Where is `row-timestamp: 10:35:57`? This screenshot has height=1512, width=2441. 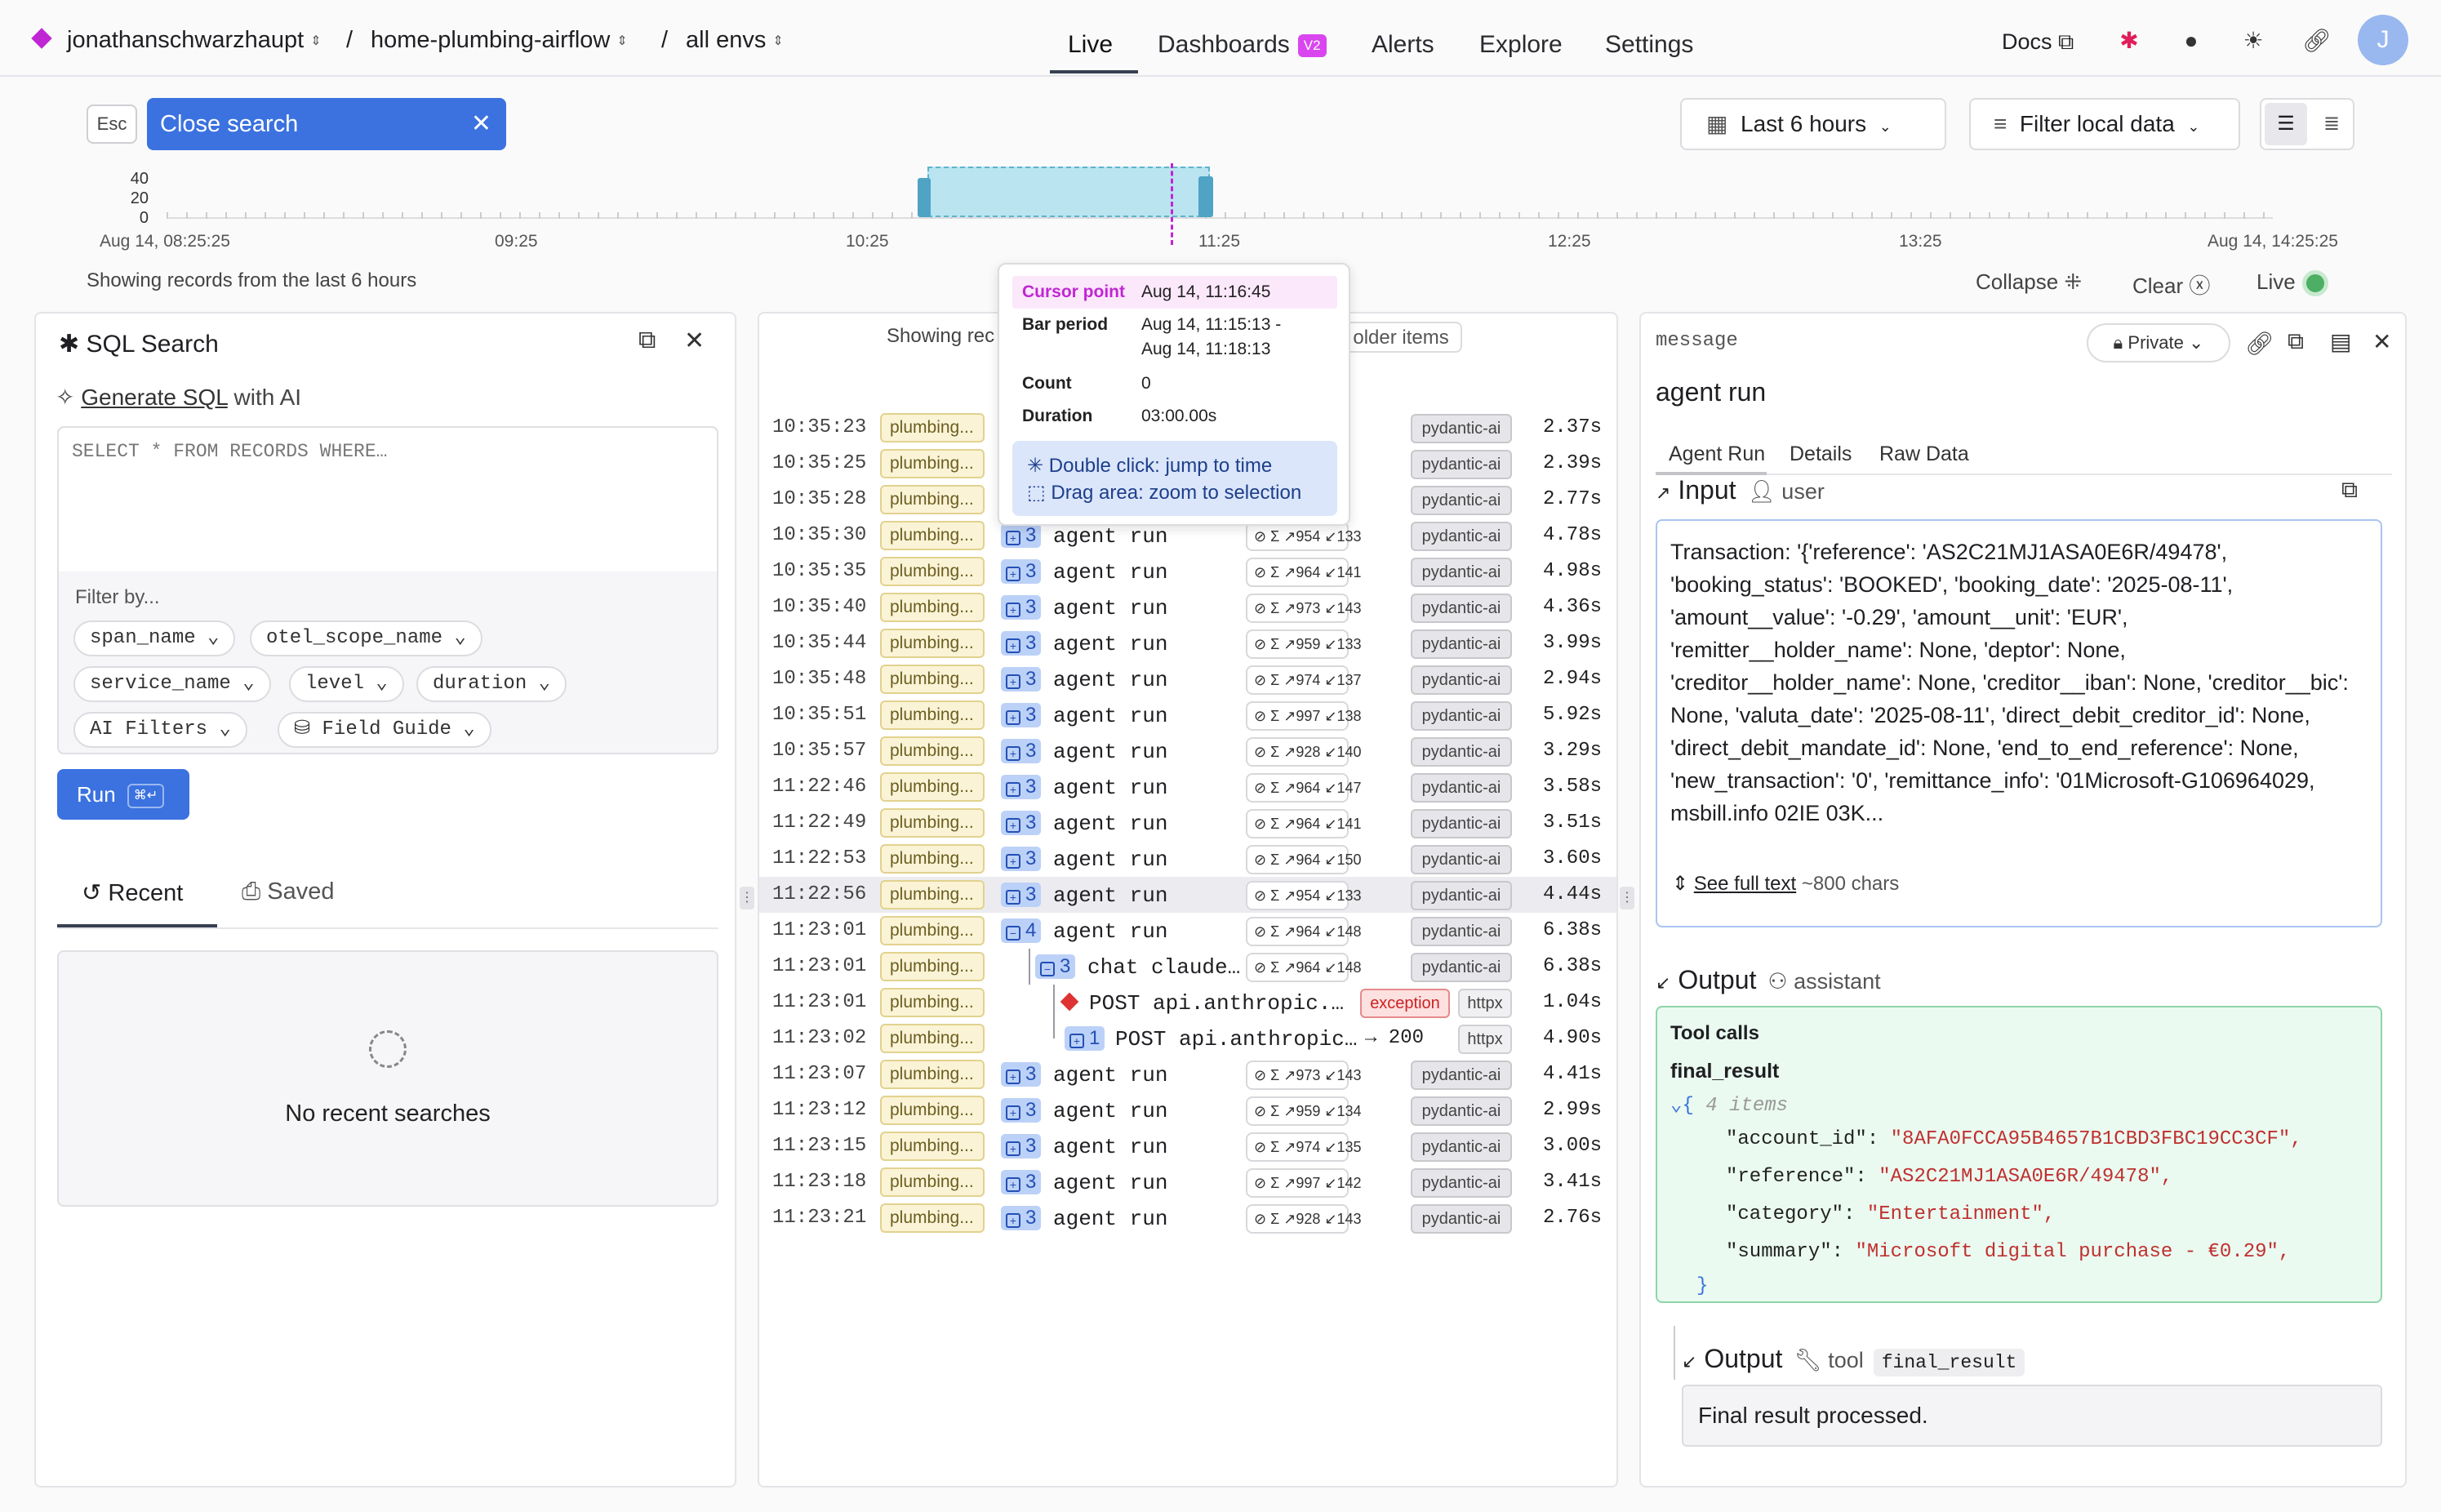 row-timestamp: 10:35:57 is located at coordinates (819, 751).